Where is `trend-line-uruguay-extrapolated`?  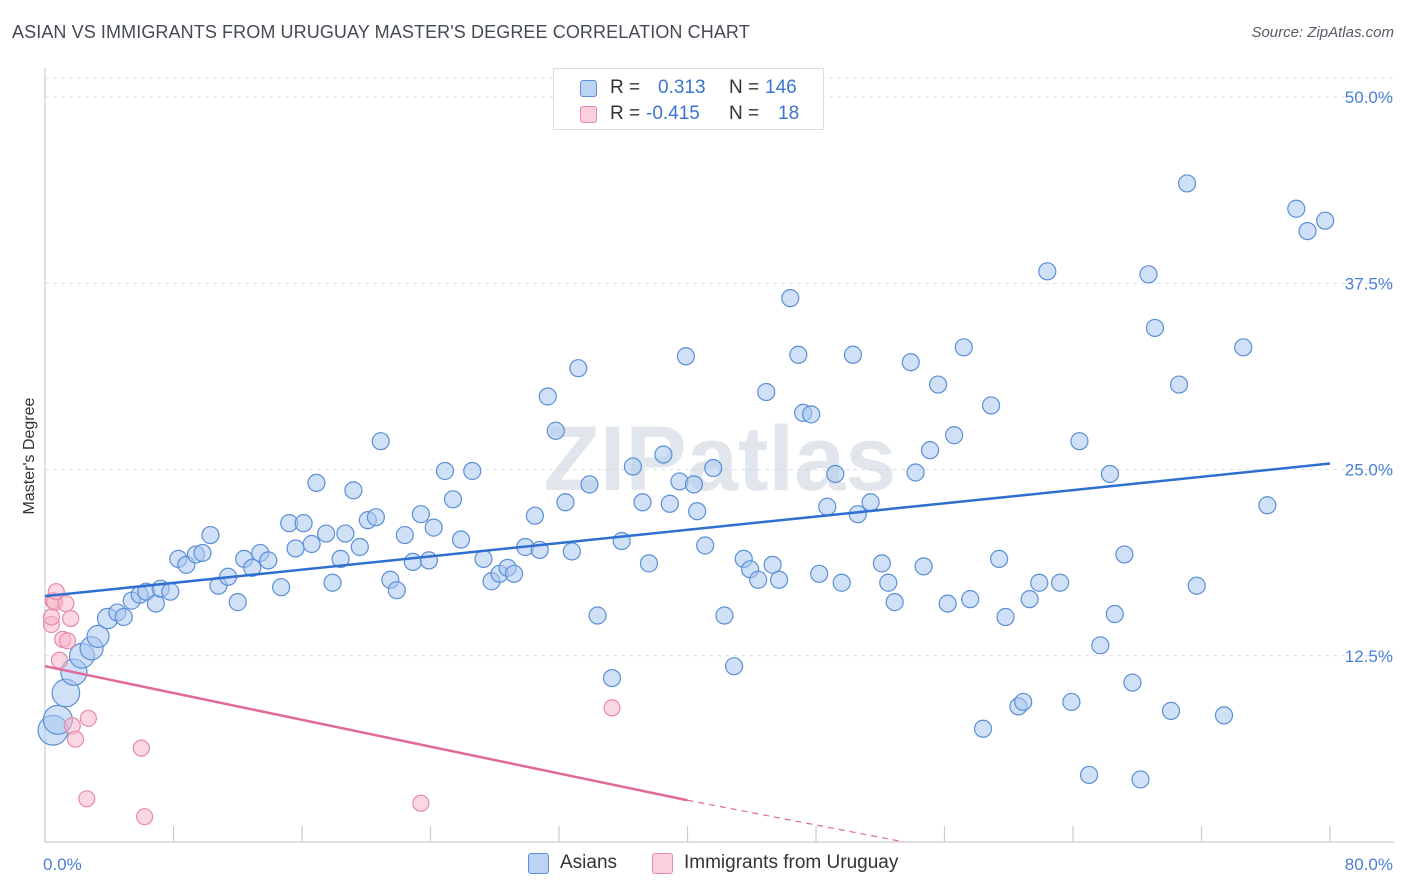 trend-line-uruguay-extrapolated is located at coordinates (796, 821).